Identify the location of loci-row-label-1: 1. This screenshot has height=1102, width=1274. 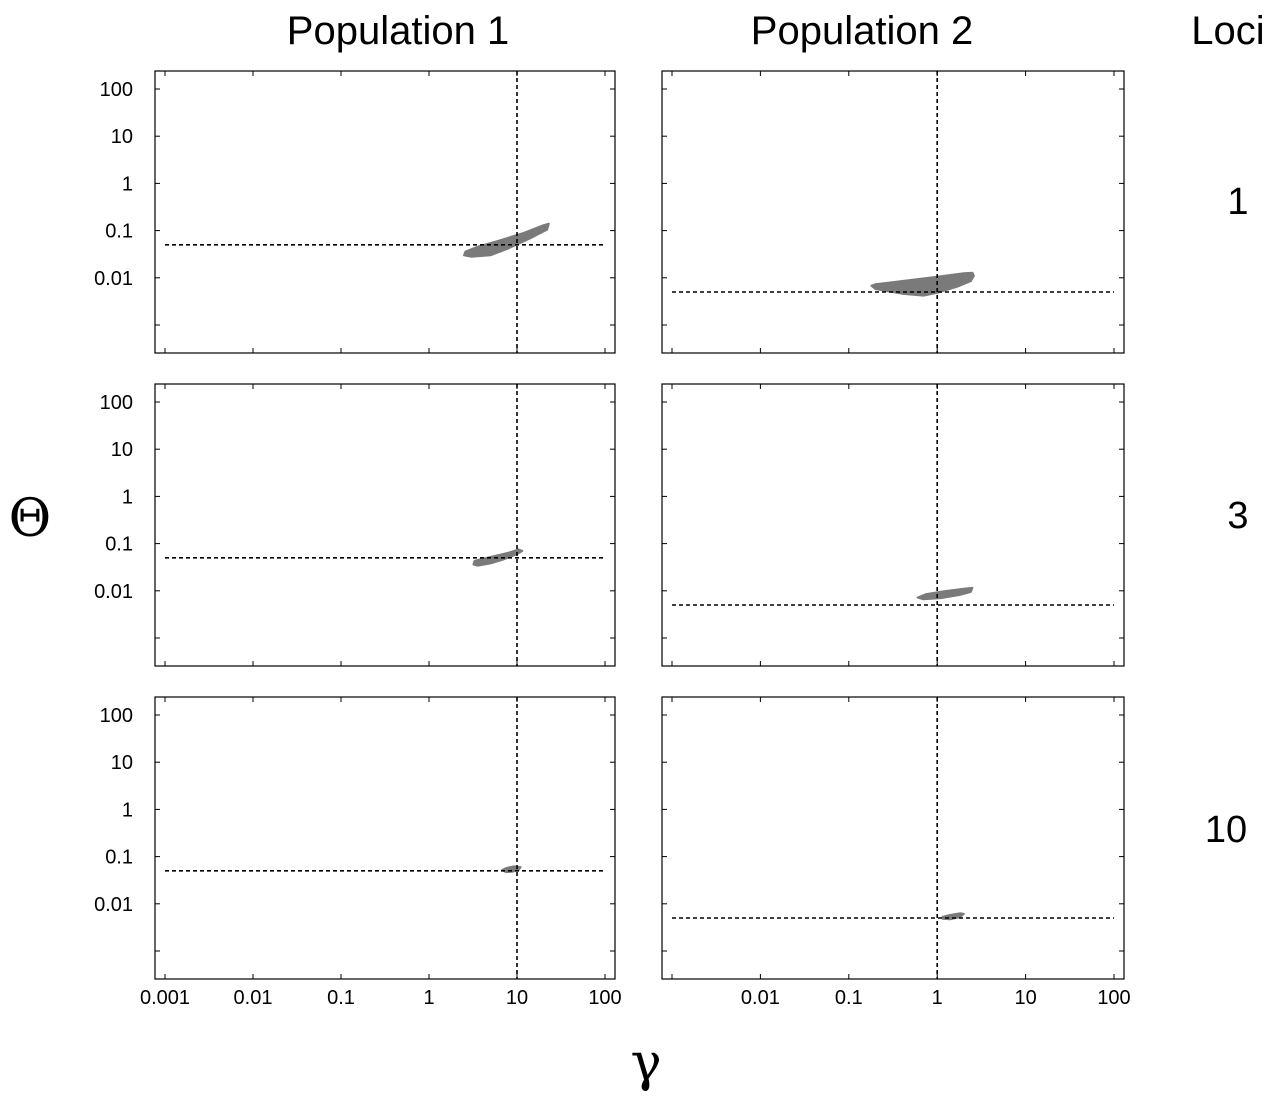
(1237, 202).